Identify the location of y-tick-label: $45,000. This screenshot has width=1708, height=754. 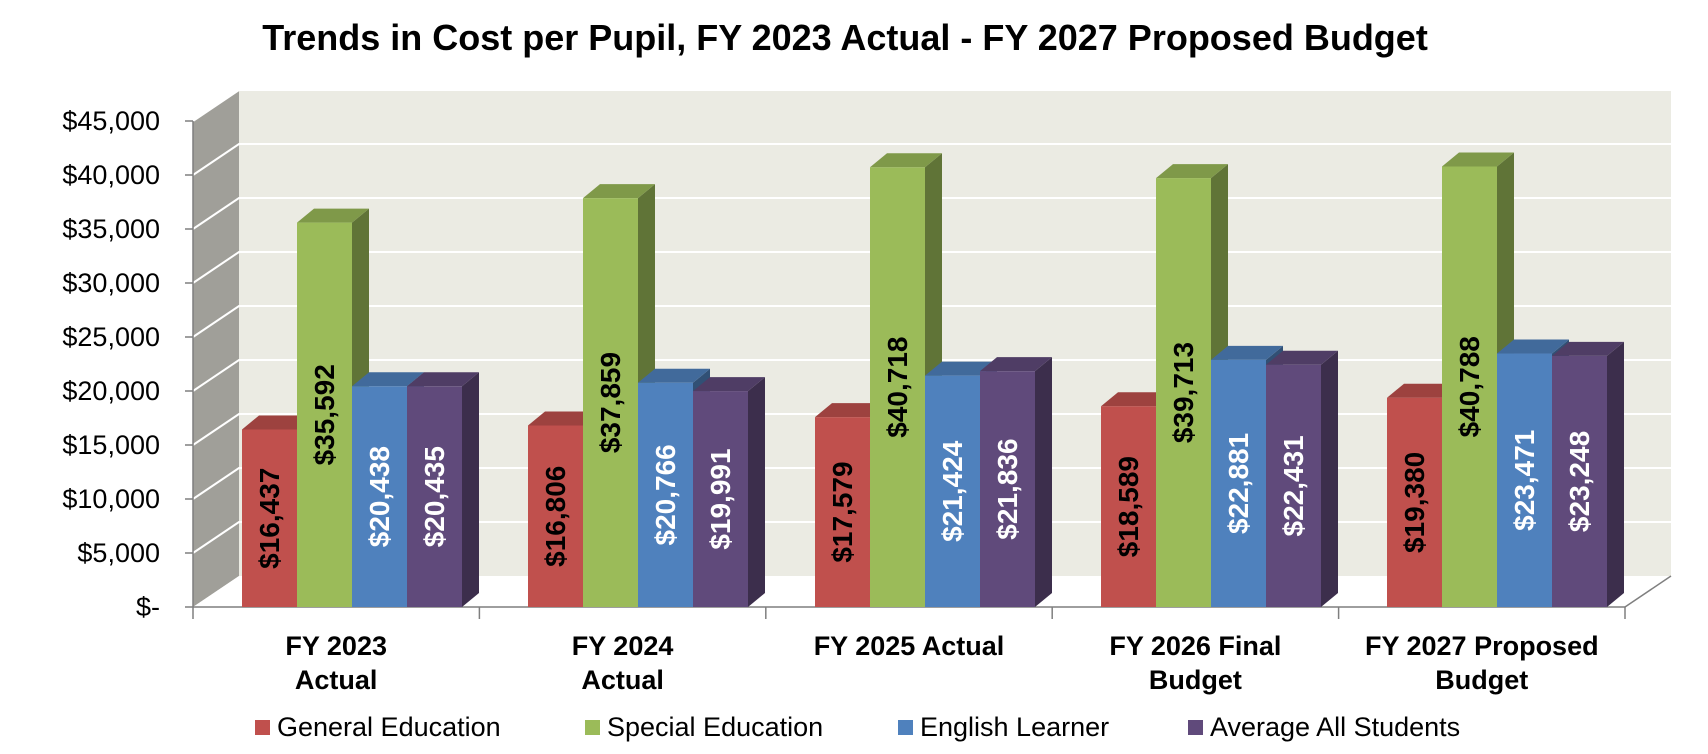
(111, 121).